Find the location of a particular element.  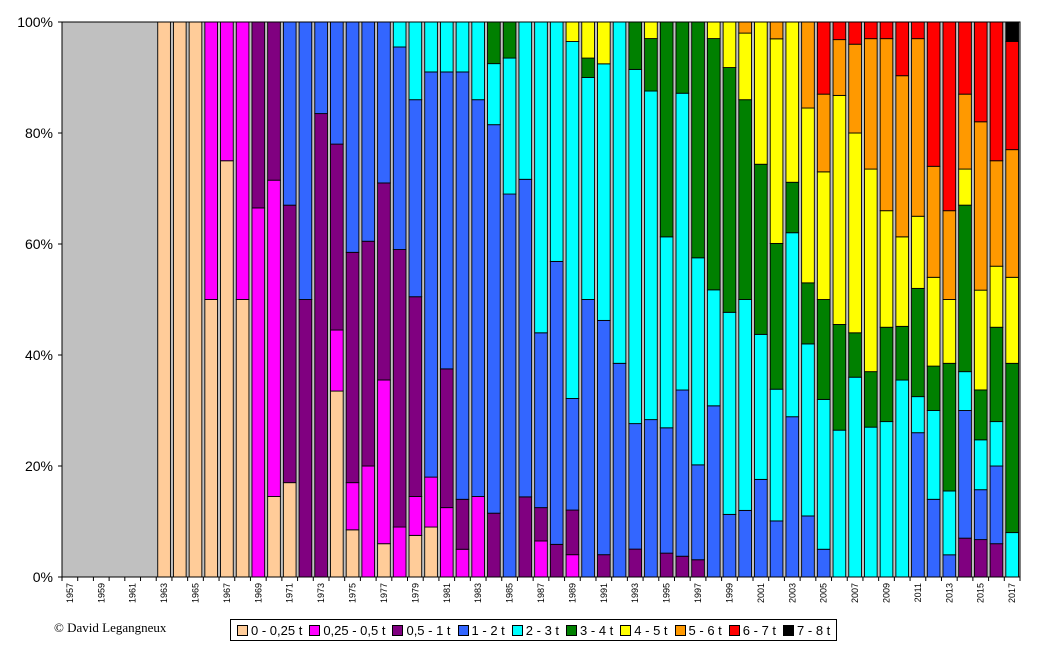

bar-segment-2017-s6: 2017 4 - 5 t: 15.5 is located at coordinates (1012, 320).